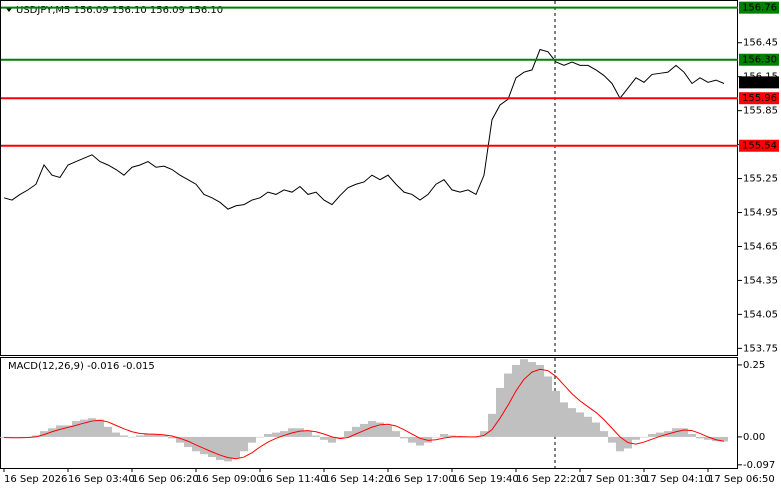  I want to click on y-tick-label: 156.45, so click(760, 43).